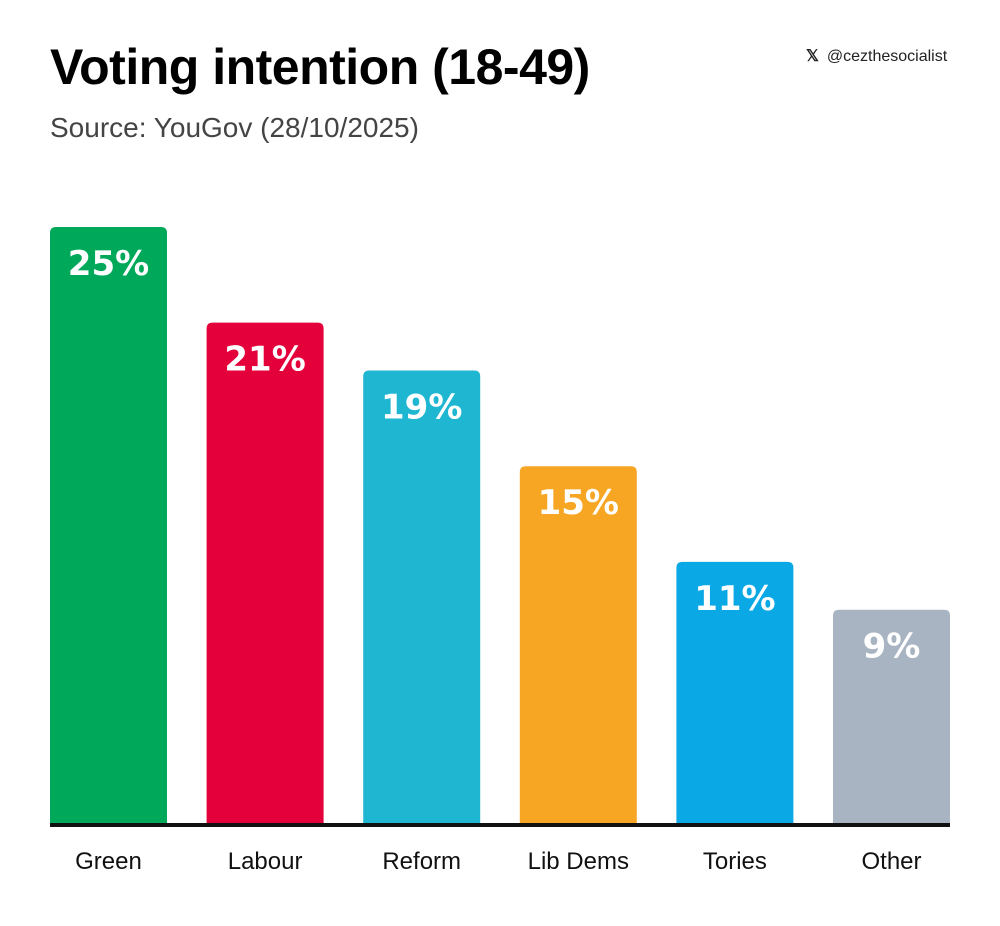  What do you see at coordinates (108, 264) in the screenshot?
I see `data-label: 25%` at bounding box center [108, 264].